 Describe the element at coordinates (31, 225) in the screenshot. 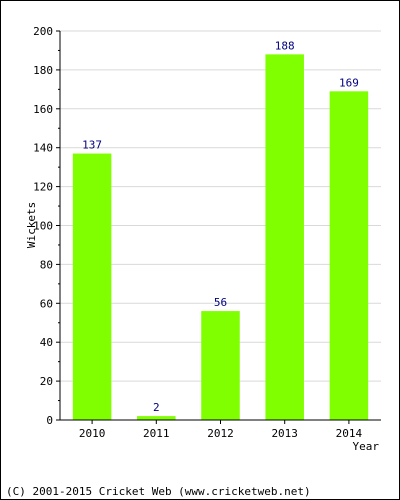

I see `y-axis-title: Wickets` at that location.